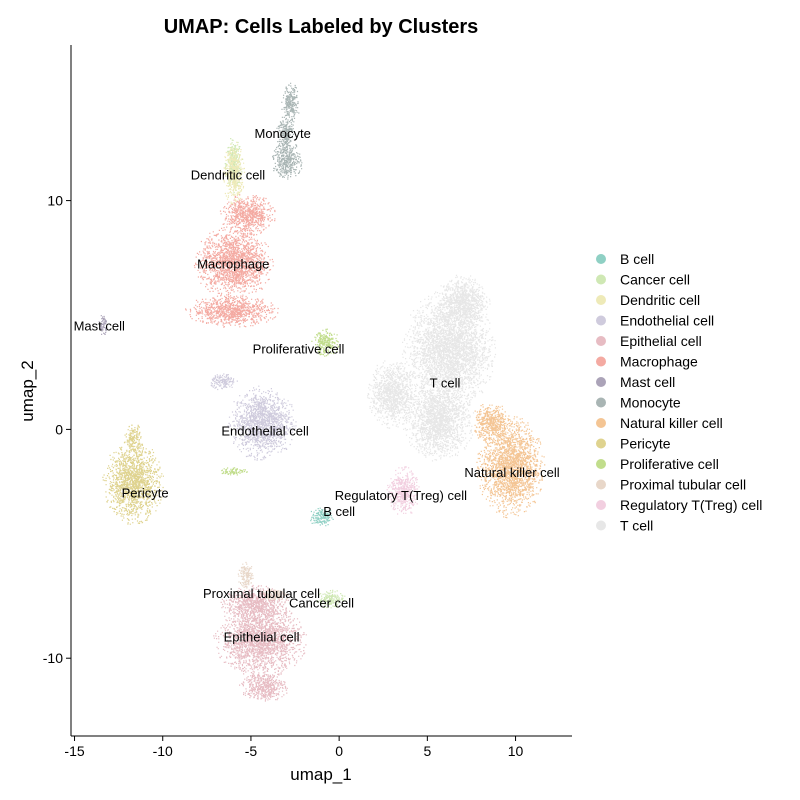 Image resolution: width=800 pixels, height=800 pixels. I want to click on cluster-label-regulatory-t-treg-cell: Regulatory T(Treg) cell, so click(401, 495).